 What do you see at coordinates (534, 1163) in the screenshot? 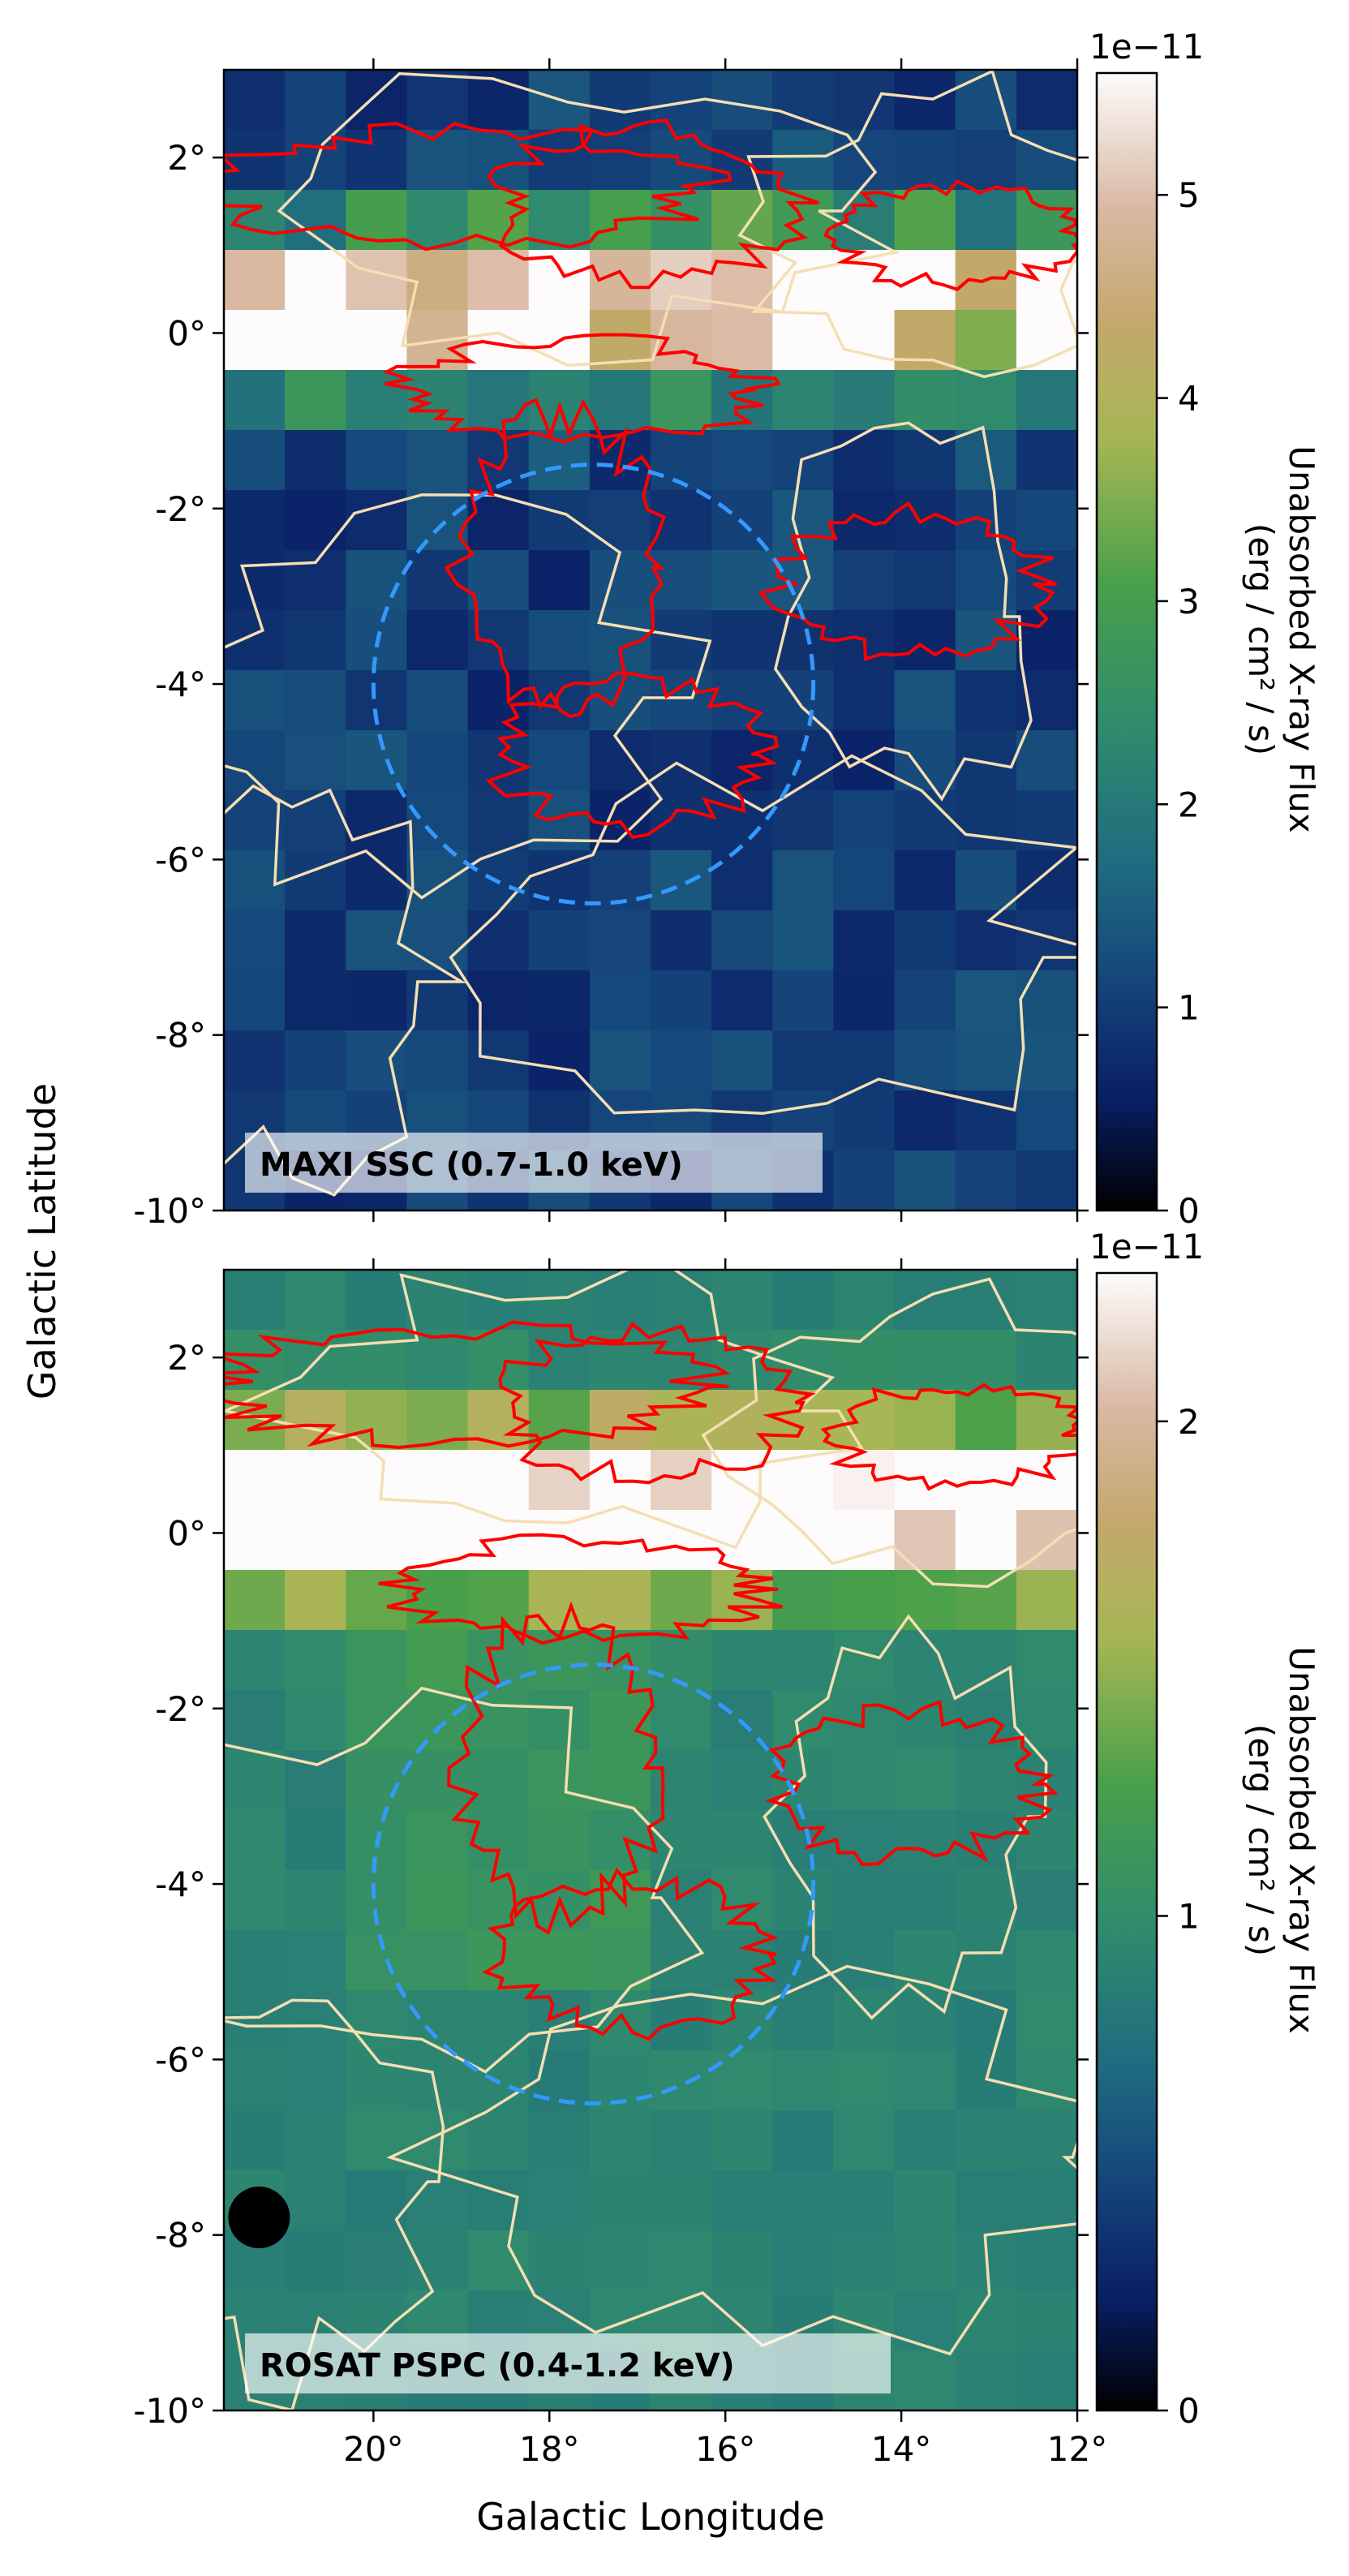
I see `panel-title-box: MAXI SSC (0.7-1.0 keV)` at bounding box center [534, 1163].